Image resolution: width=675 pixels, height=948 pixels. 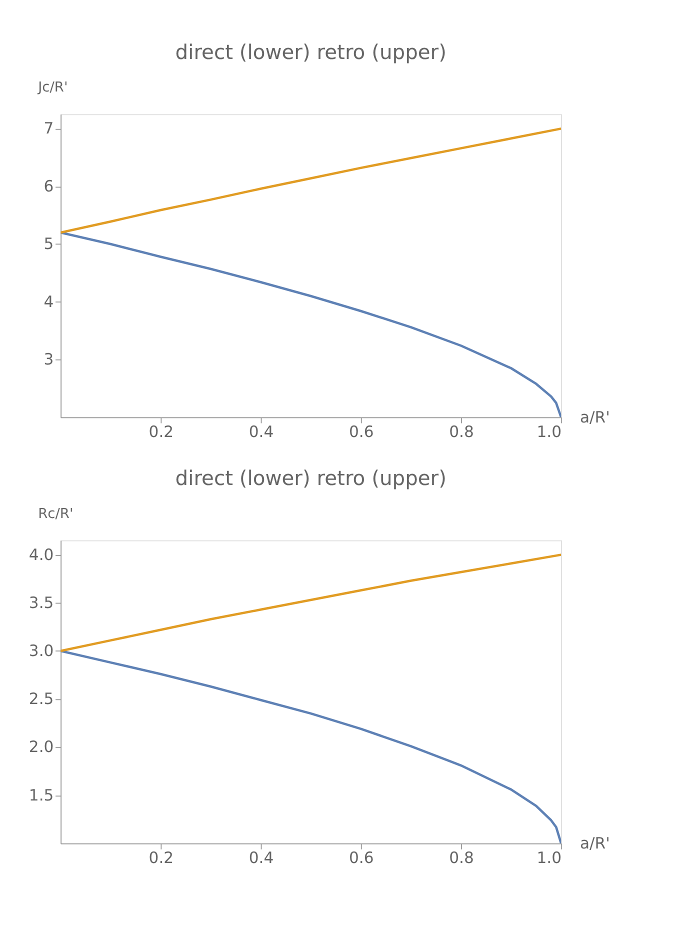 I want to click on y-axis-title: Rc/R', so click(x=56, y=514).